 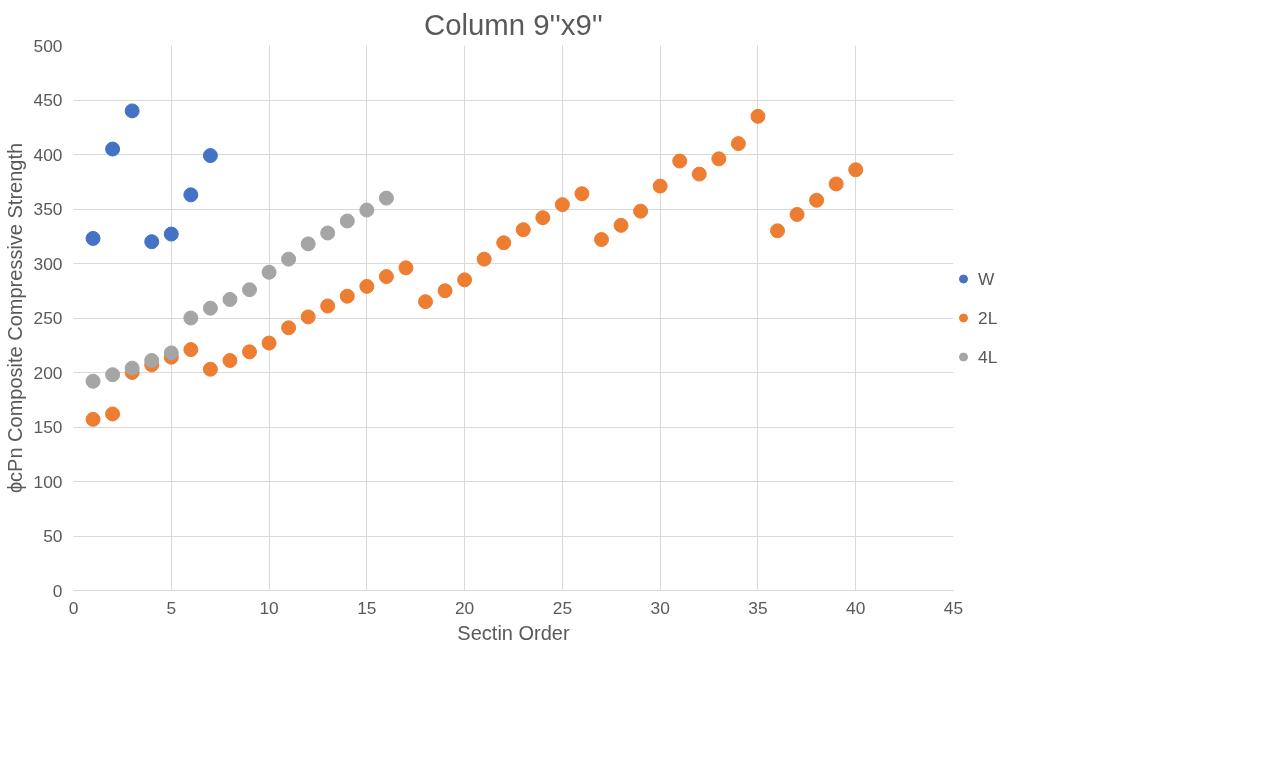 I want to click on y-tick-label: 50, so click(x=53, y=536).